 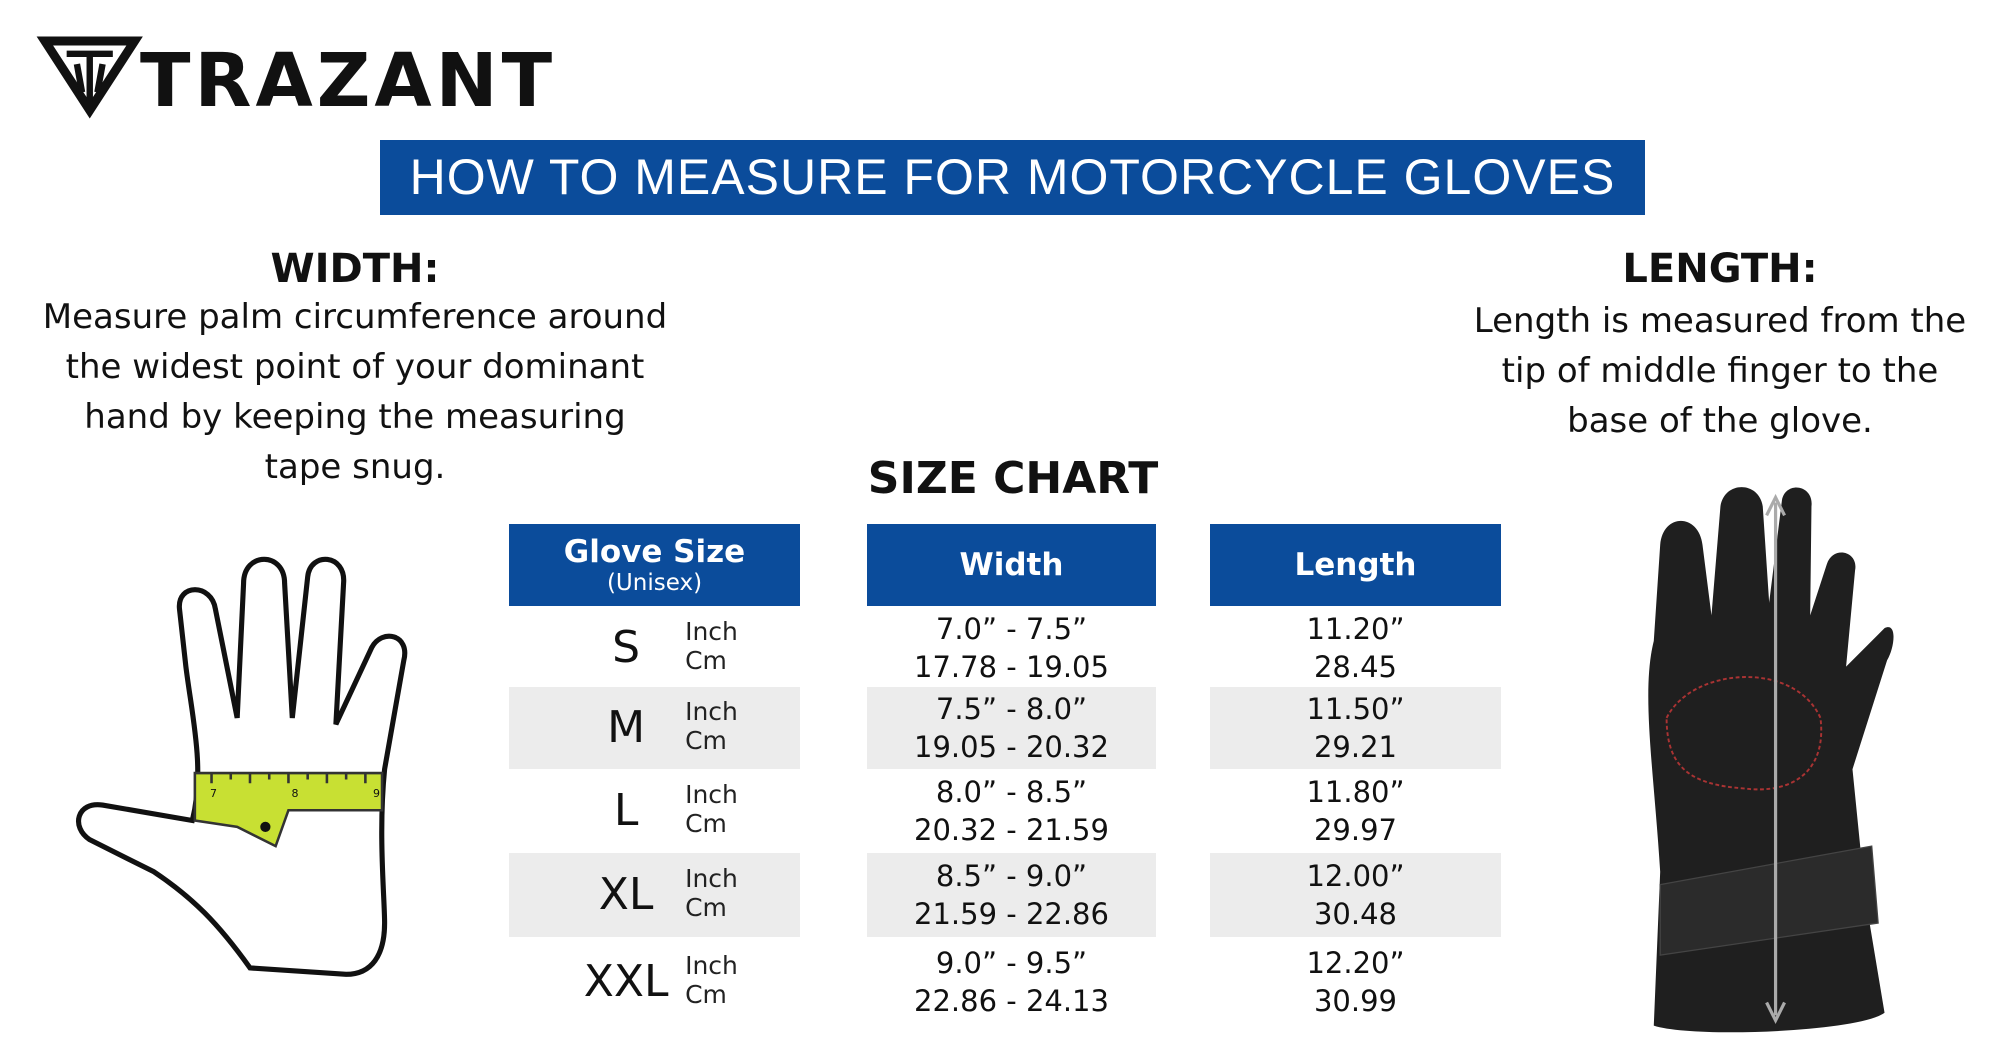 I want to click on size-cell: XXL Inch Cm, so click(x=654, y=981).